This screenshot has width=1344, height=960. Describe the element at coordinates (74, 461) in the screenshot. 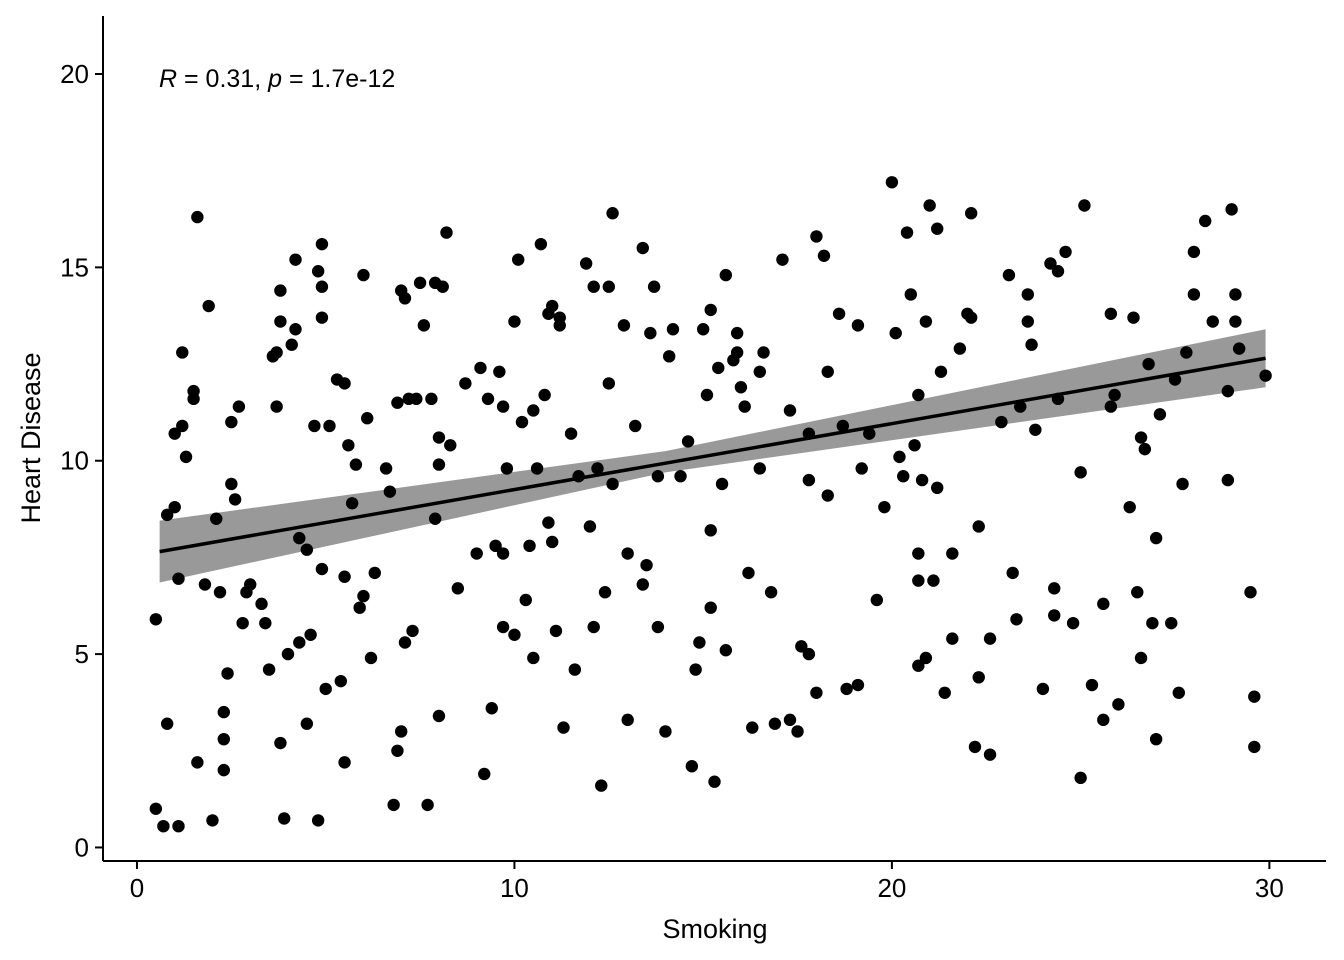

I see `y-tick-label: 10` at that location.